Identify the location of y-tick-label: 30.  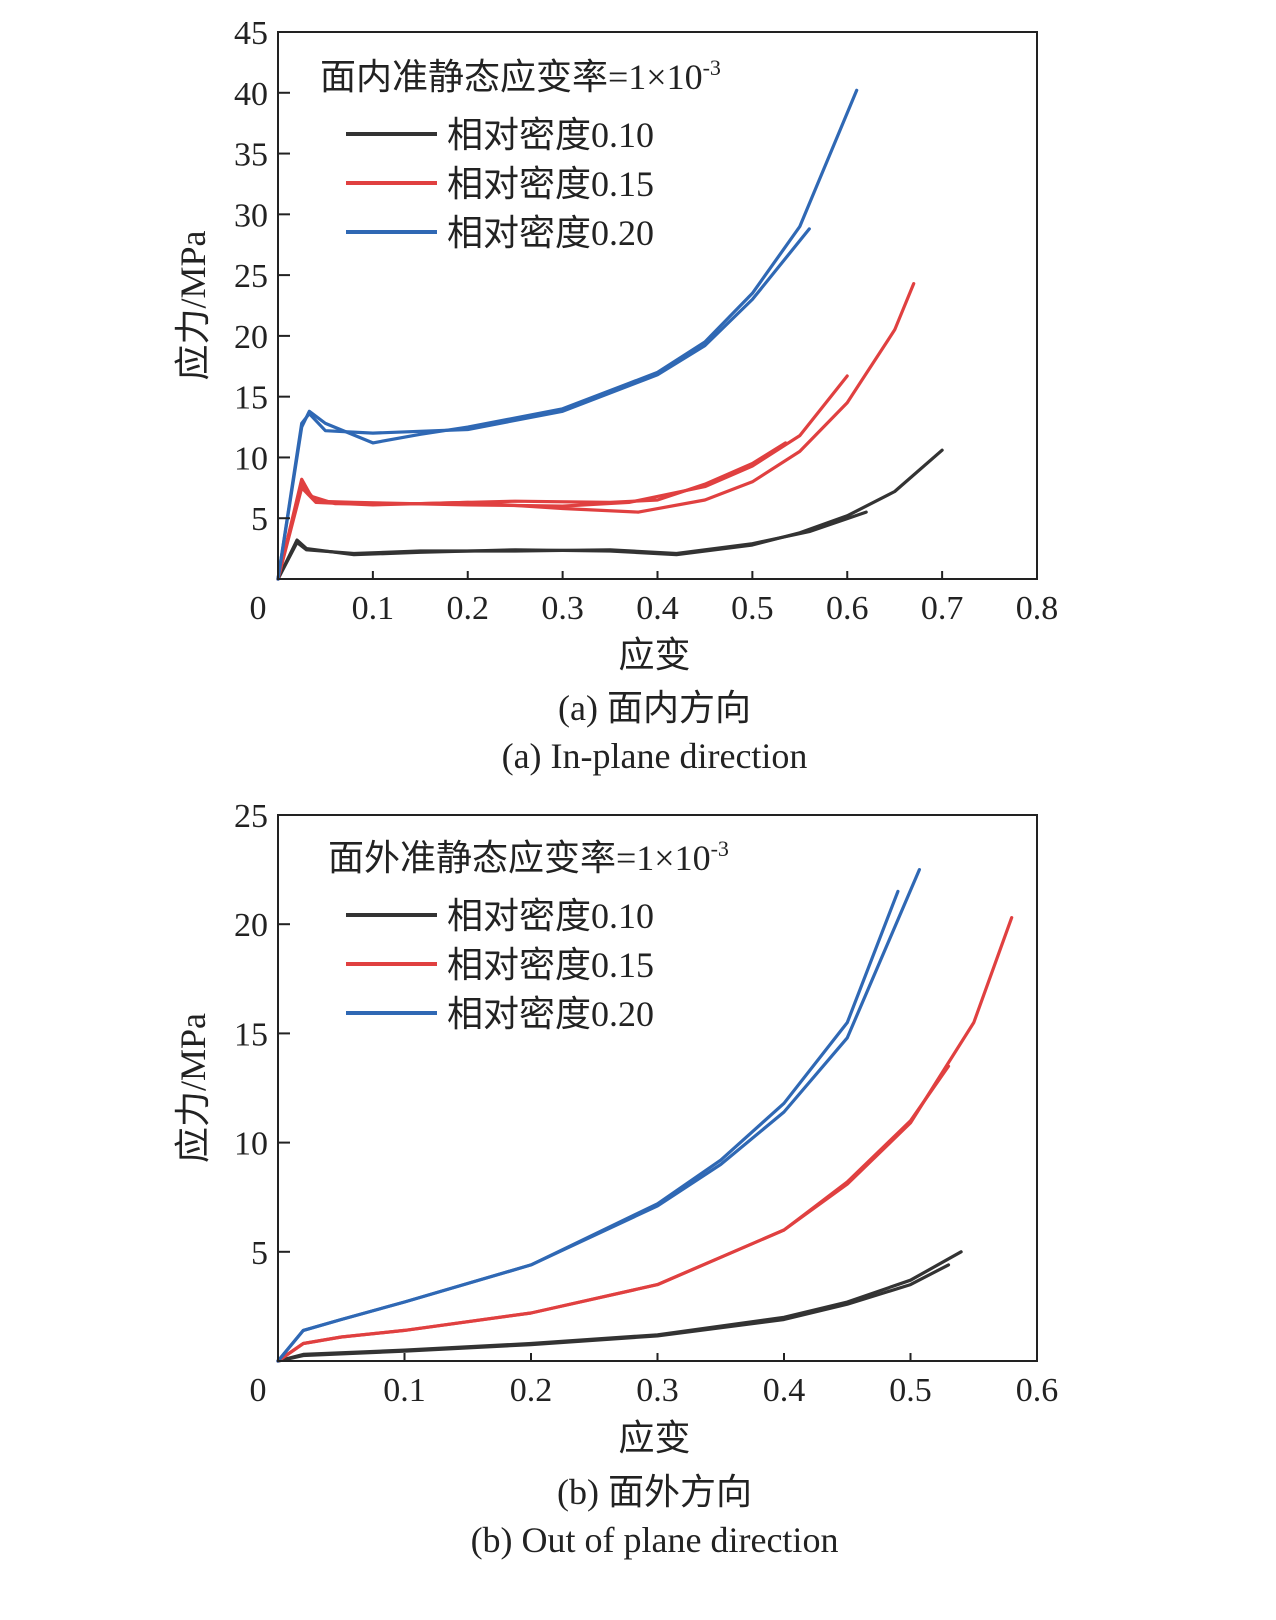
(251, 215).